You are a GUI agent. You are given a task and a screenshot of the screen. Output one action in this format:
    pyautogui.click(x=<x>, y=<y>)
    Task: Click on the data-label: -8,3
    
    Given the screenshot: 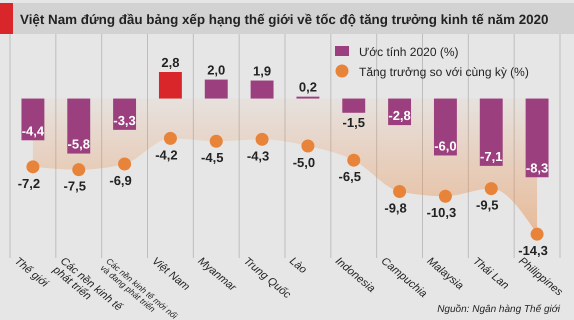 What is the action you would take?
    pyautogui.click(x=537, y=168)
    